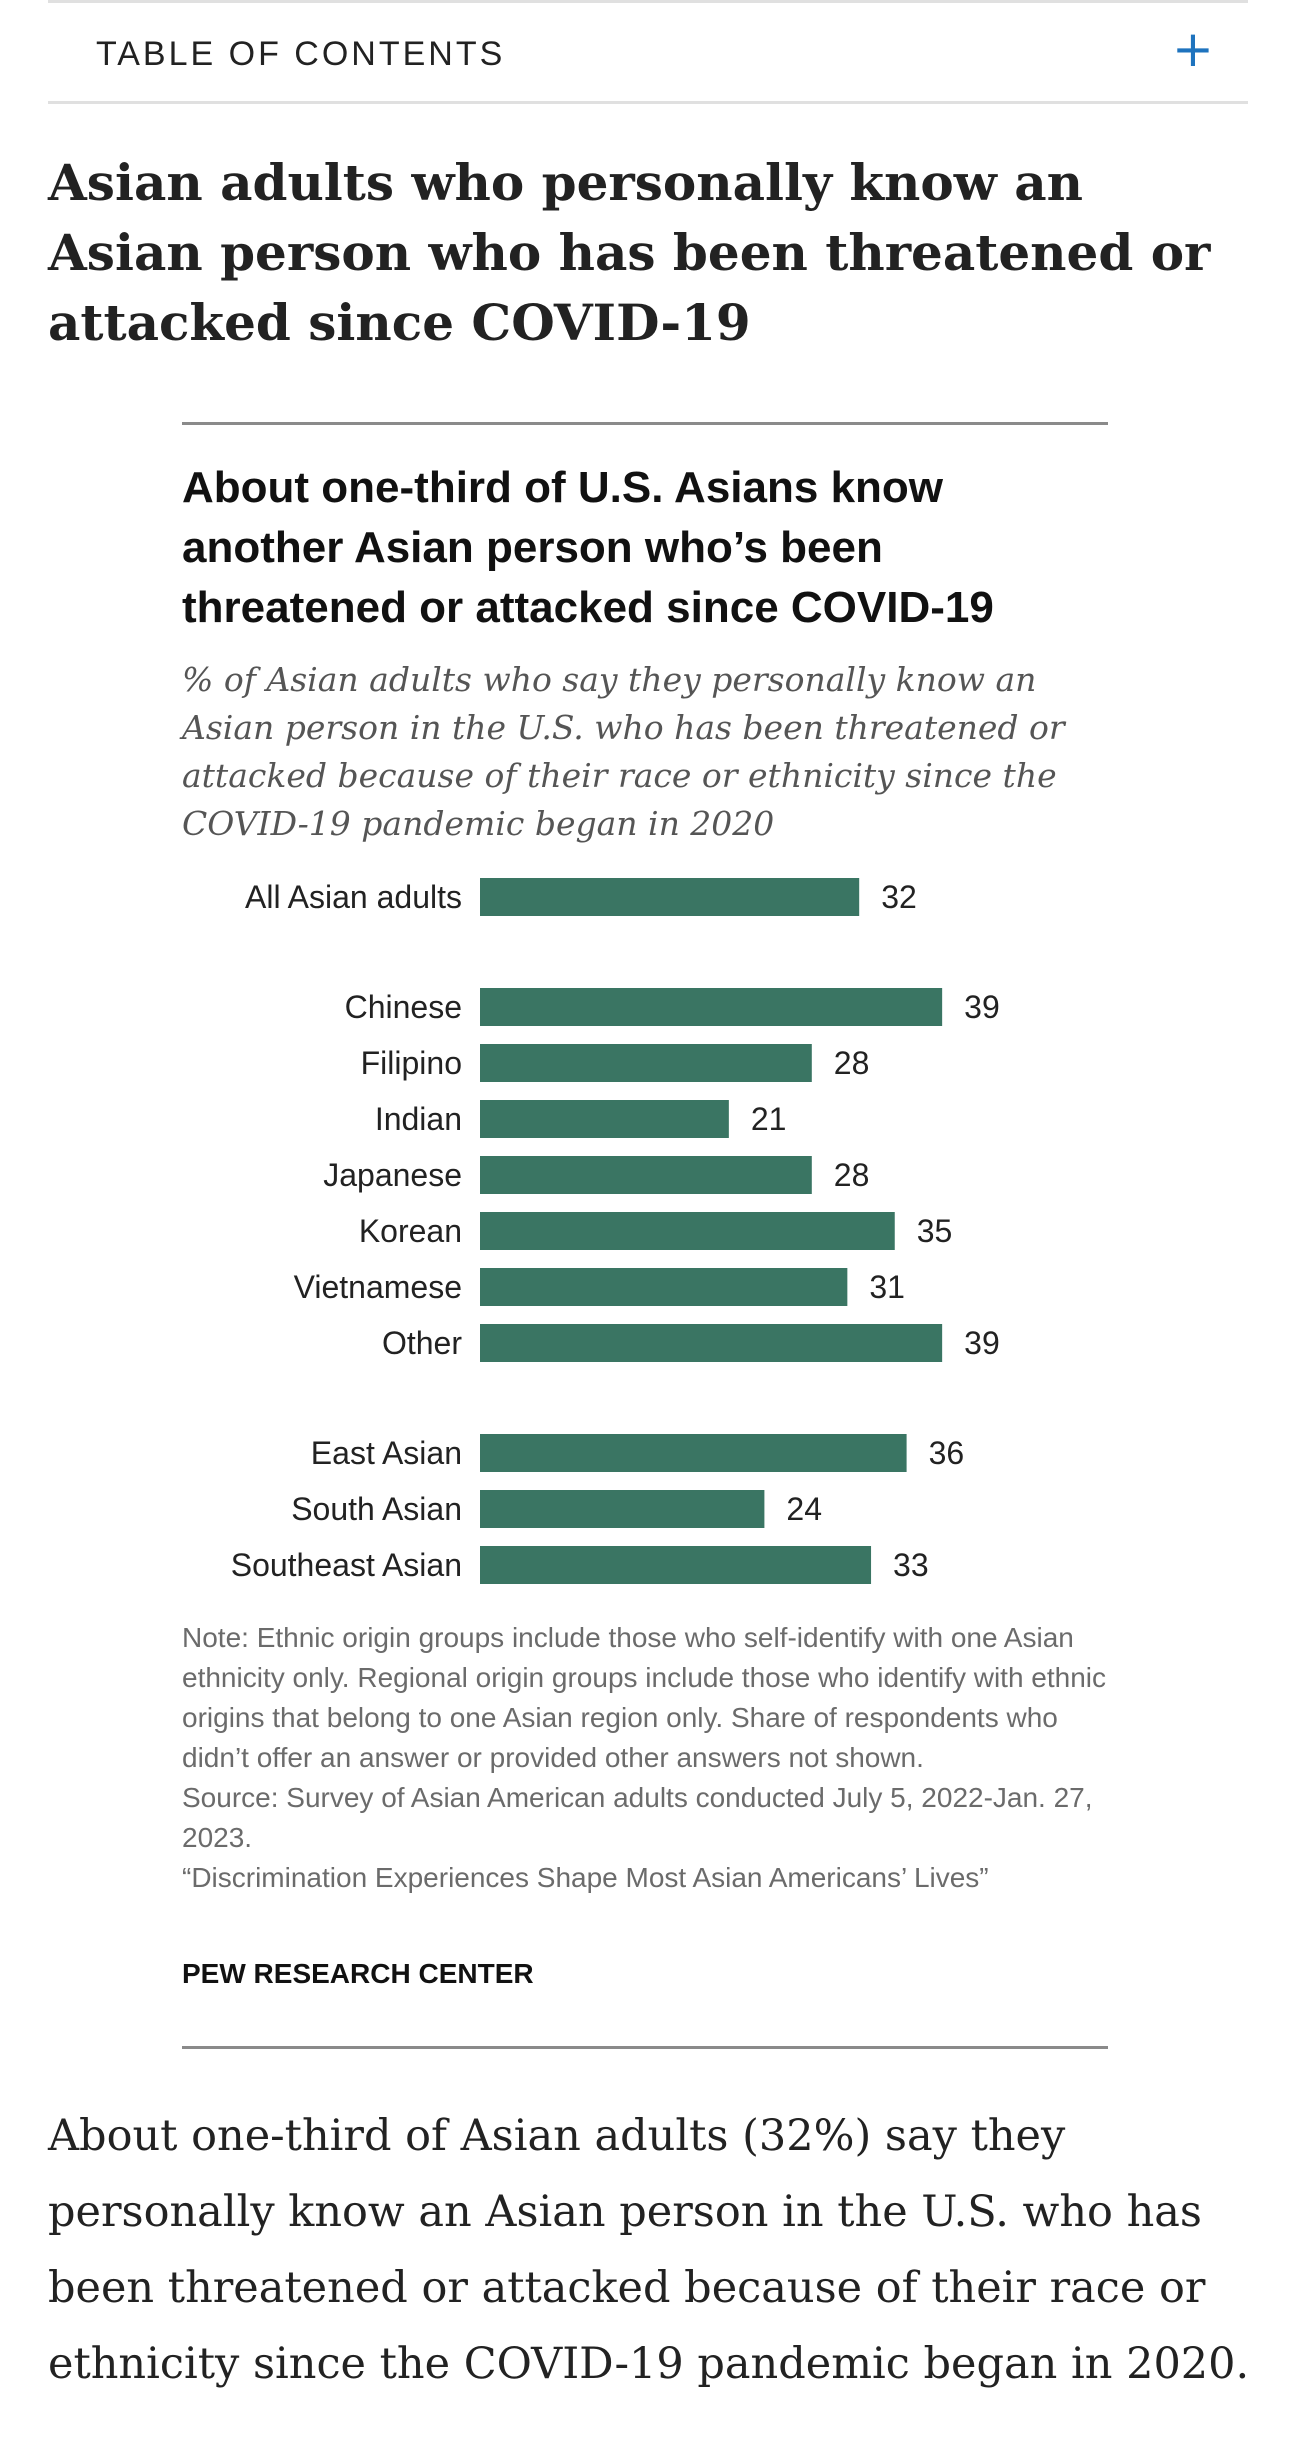 Image resolution: width=1290 pixels, height=2448 pixels. I want to click on bar-japanese, so click(646, 1175).